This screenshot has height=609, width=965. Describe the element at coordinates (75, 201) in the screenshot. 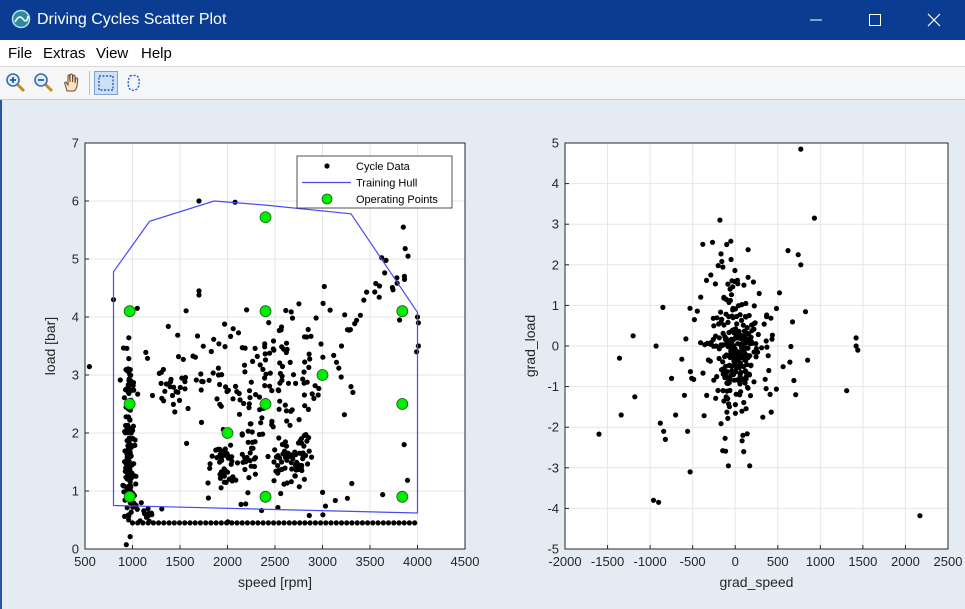

I see `y-tick-label: 6` at that location.